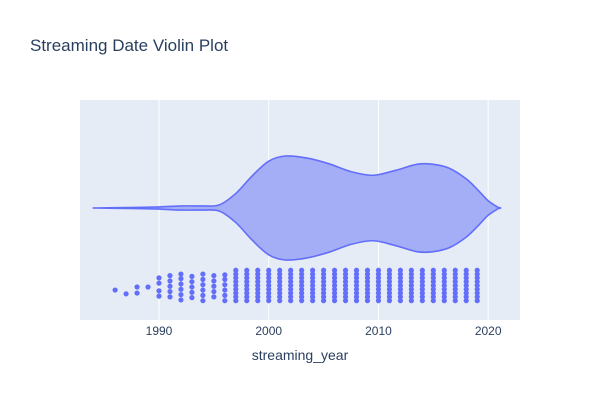 Image resolution: width=600 pixels, height=400 pixels. What do you see at coordinates (378, 331) in the screenshot?
I see `x-tick-label: 2010` at bounding box center [378, 331].